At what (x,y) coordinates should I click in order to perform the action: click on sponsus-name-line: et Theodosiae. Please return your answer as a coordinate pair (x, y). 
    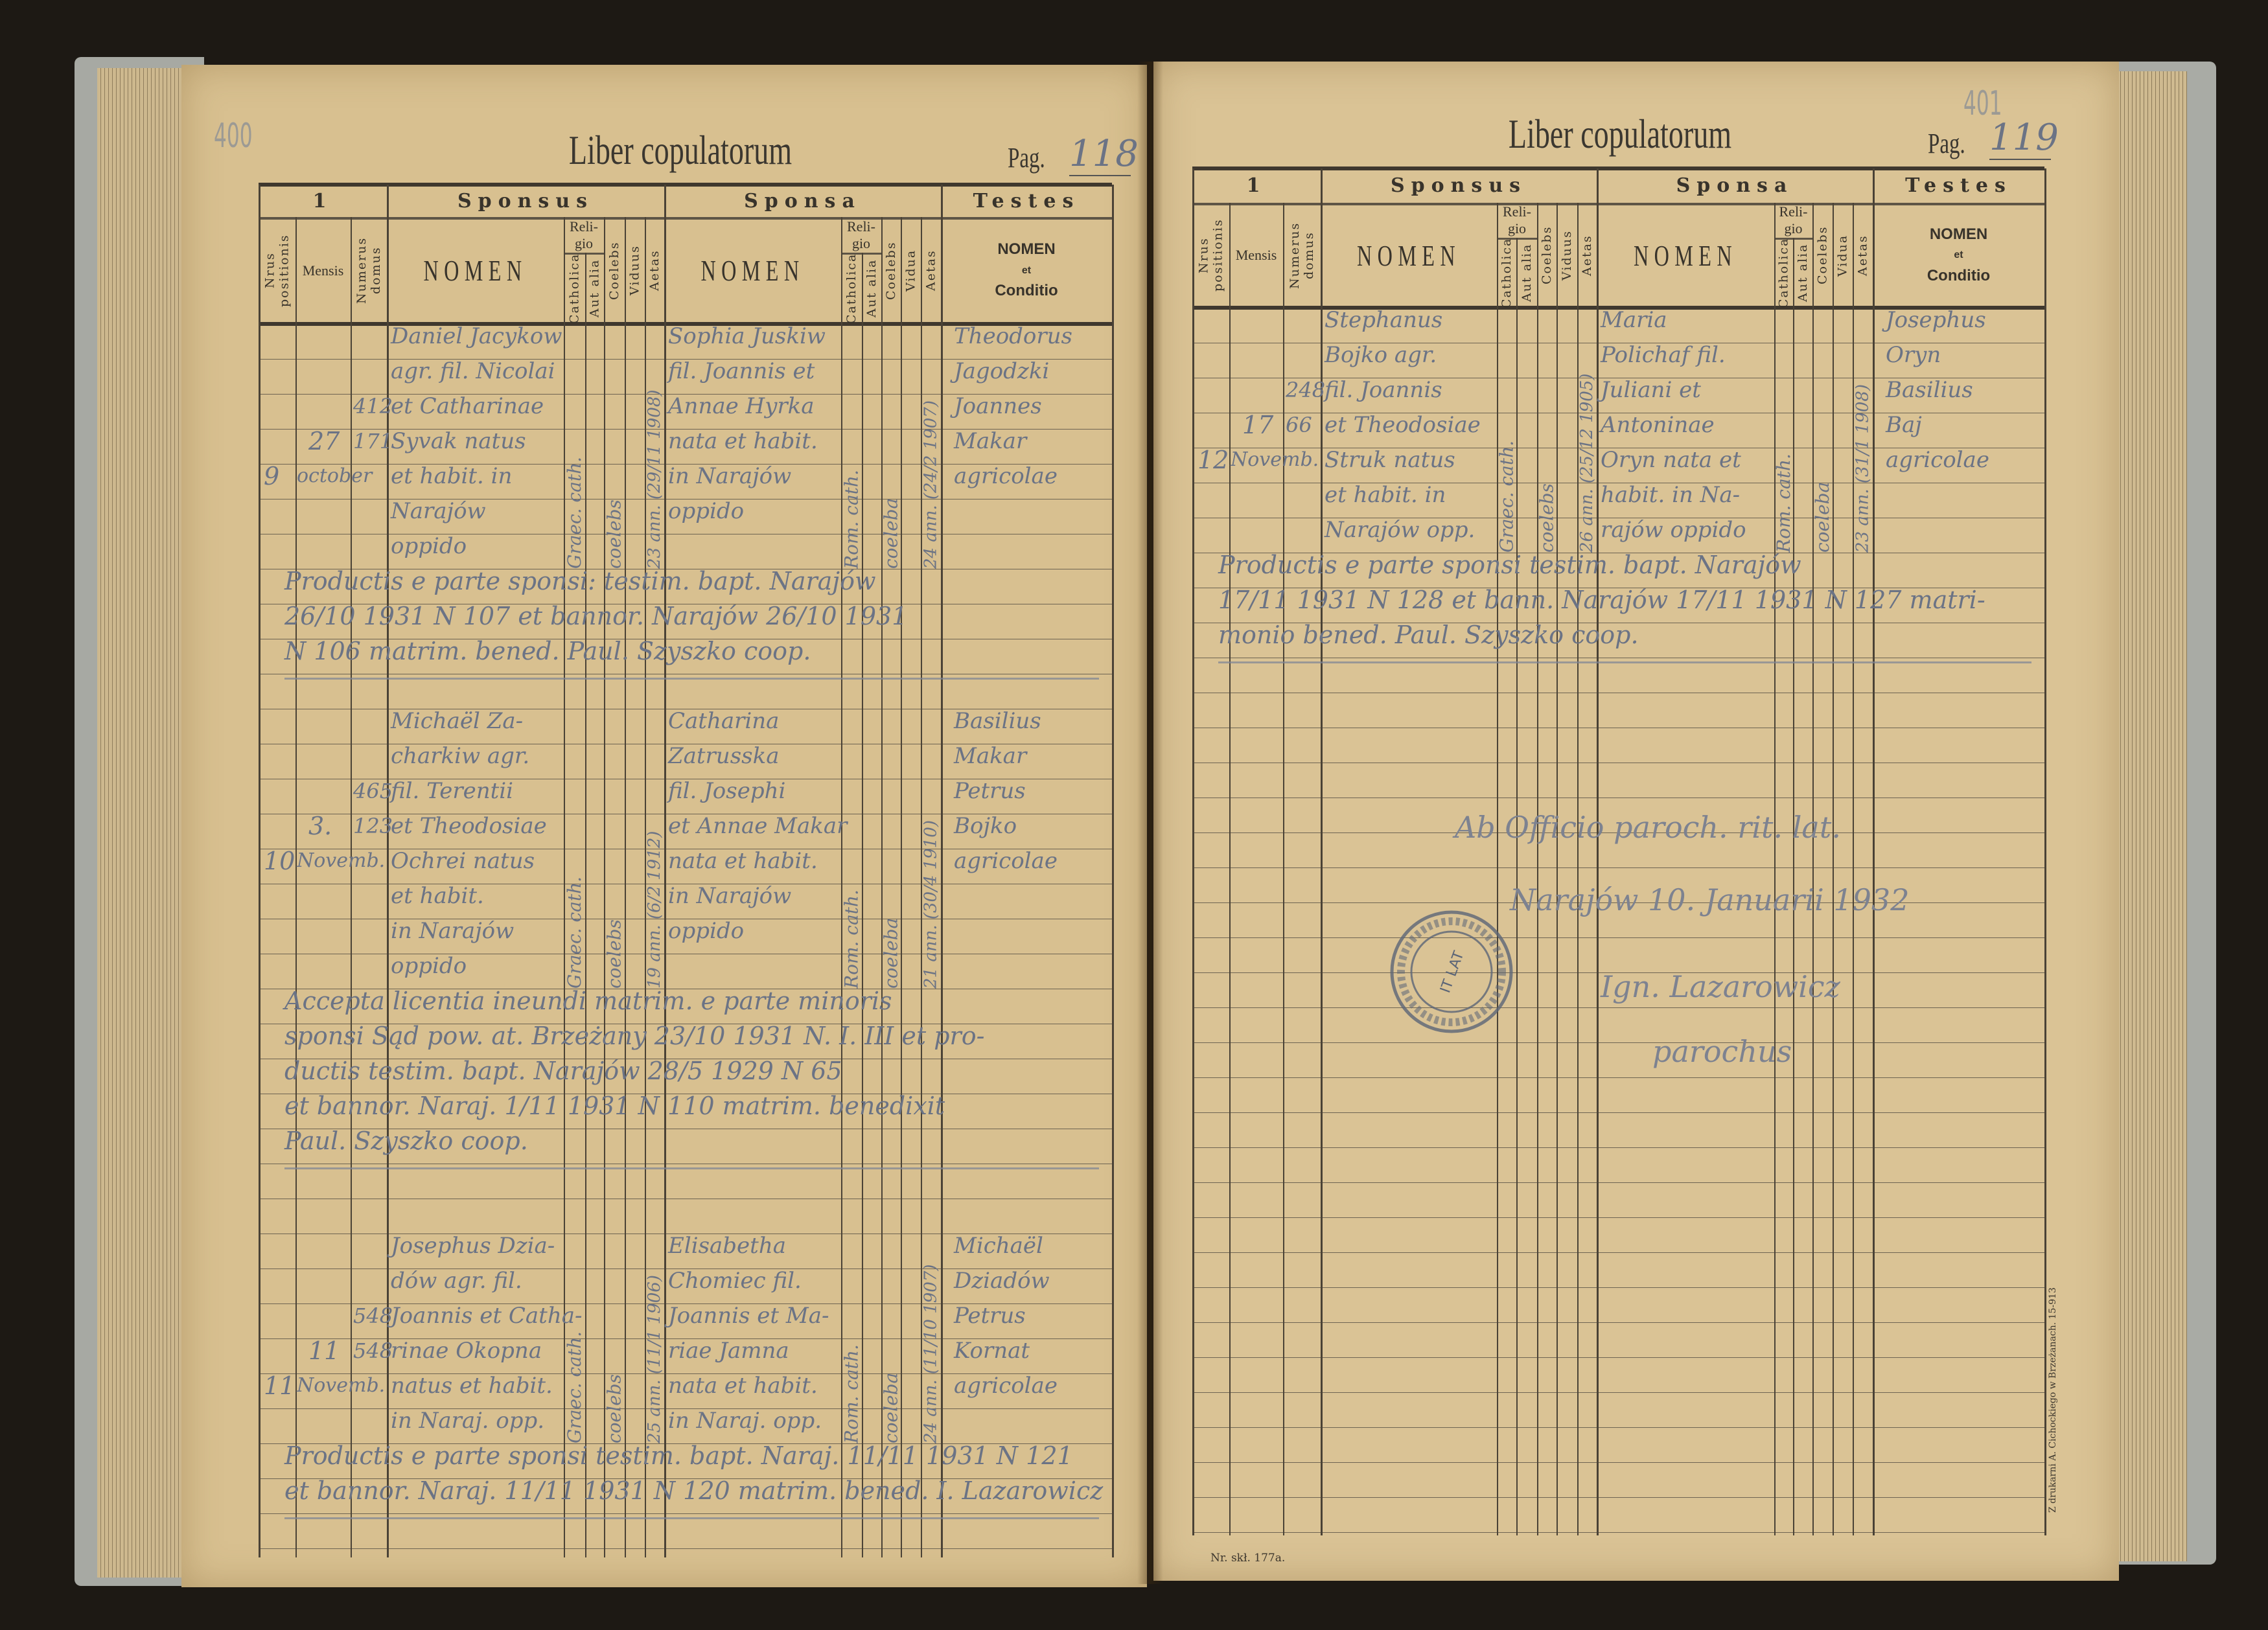
    Looking at the image, I should click on (1403, 425).